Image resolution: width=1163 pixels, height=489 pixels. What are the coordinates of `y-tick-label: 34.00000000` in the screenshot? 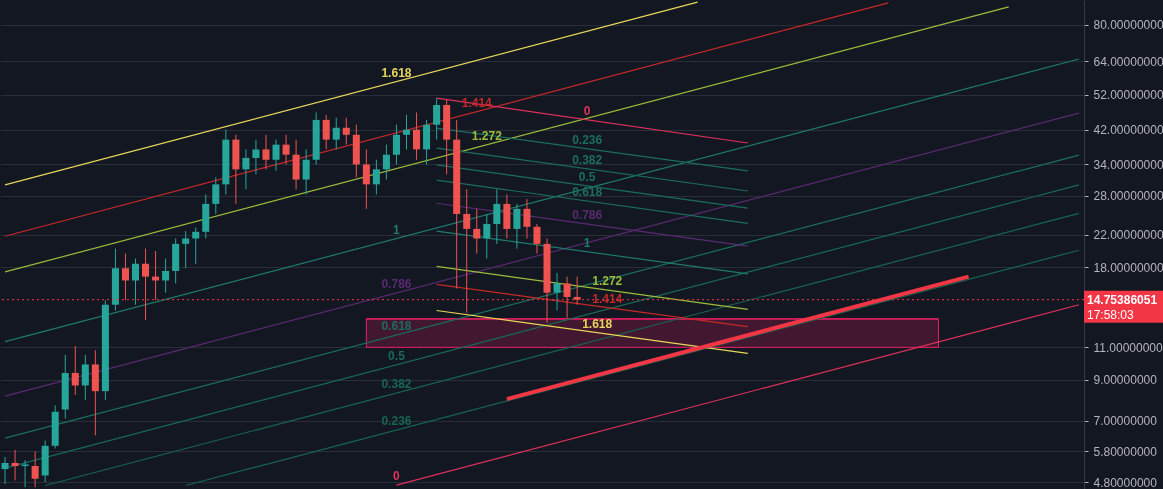 It's located at (1128, 164).